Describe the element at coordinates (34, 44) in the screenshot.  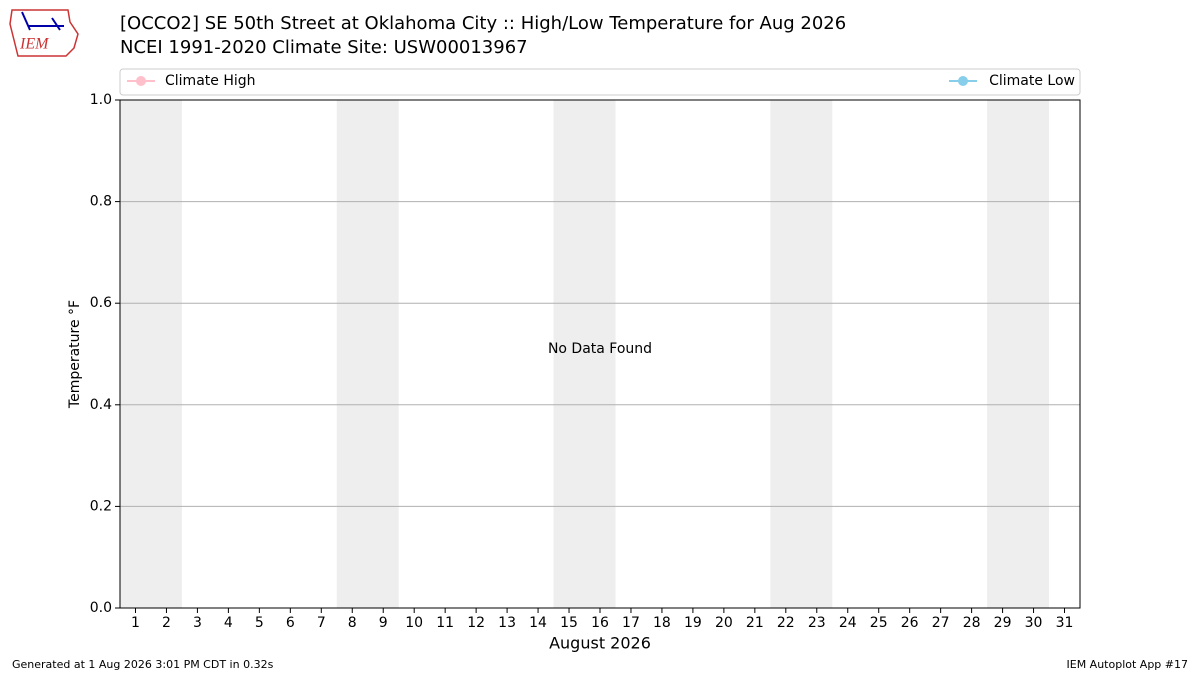
I see `logo-text: IEM` at that location.